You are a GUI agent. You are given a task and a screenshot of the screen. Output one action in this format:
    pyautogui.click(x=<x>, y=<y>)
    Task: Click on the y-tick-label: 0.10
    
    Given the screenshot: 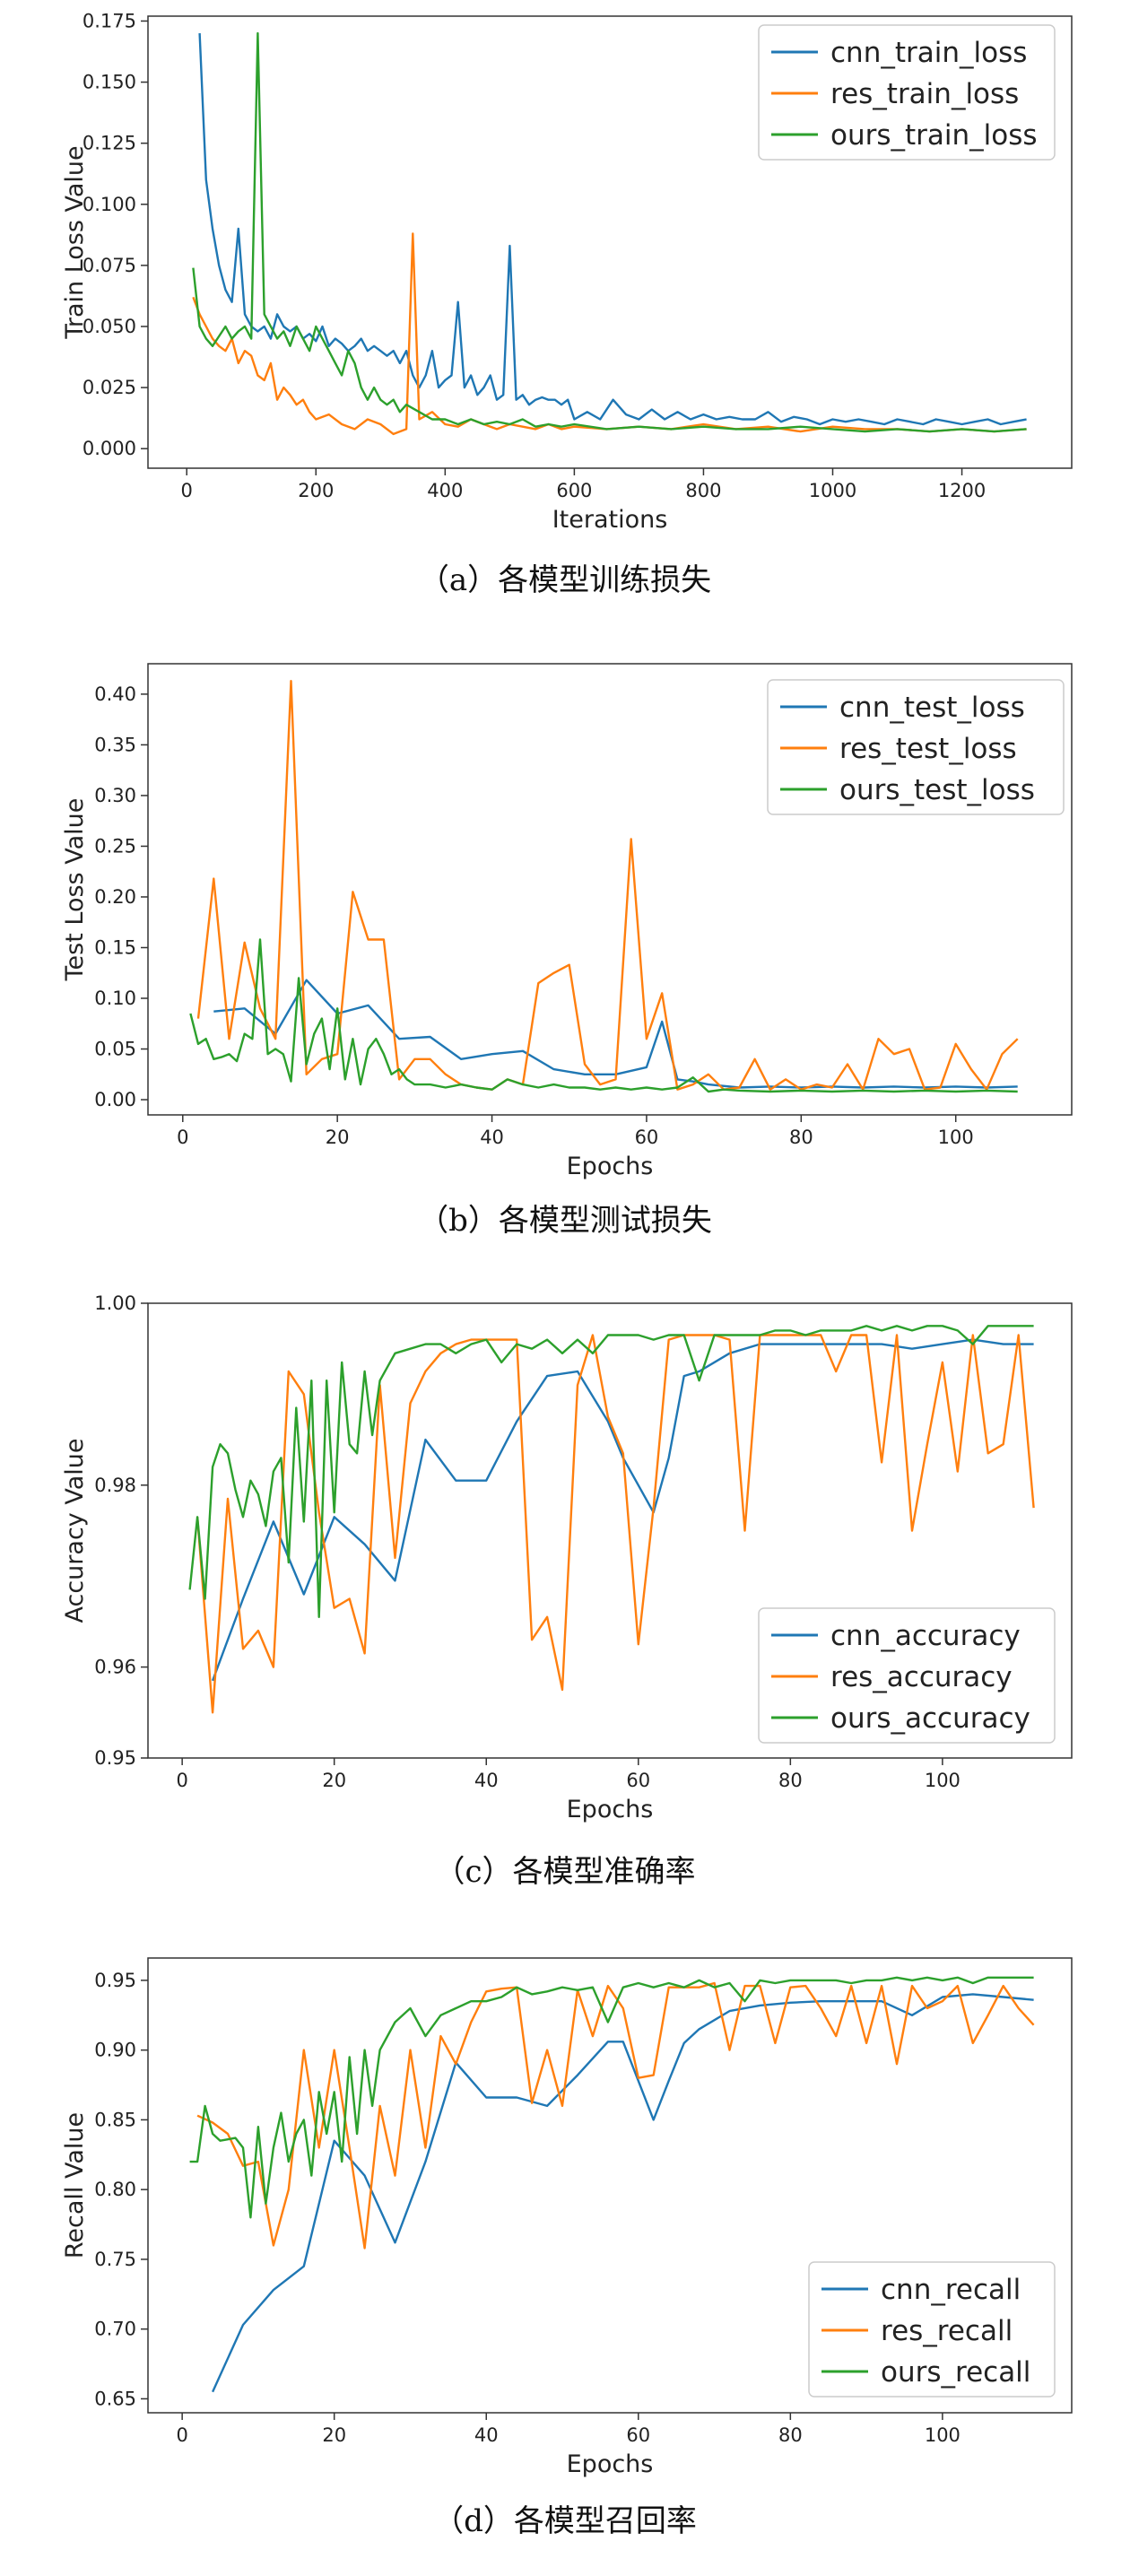 What is the action you would take?
    pyautogui.click(x=115, y=998)
    